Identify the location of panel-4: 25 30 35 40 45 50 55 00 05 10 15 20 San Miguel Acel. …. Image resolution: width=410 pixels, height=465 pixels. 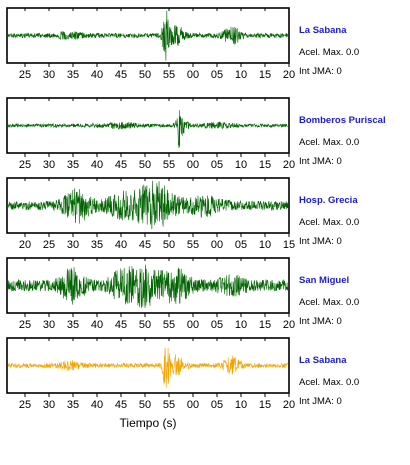
(182, 294).